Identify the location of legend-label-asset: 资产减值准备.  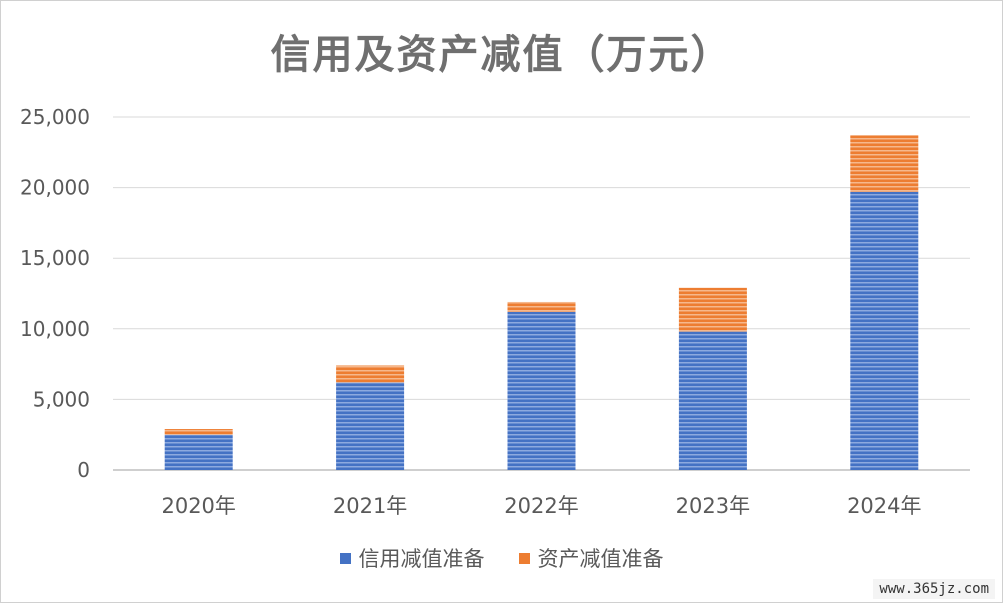
(600, 559).